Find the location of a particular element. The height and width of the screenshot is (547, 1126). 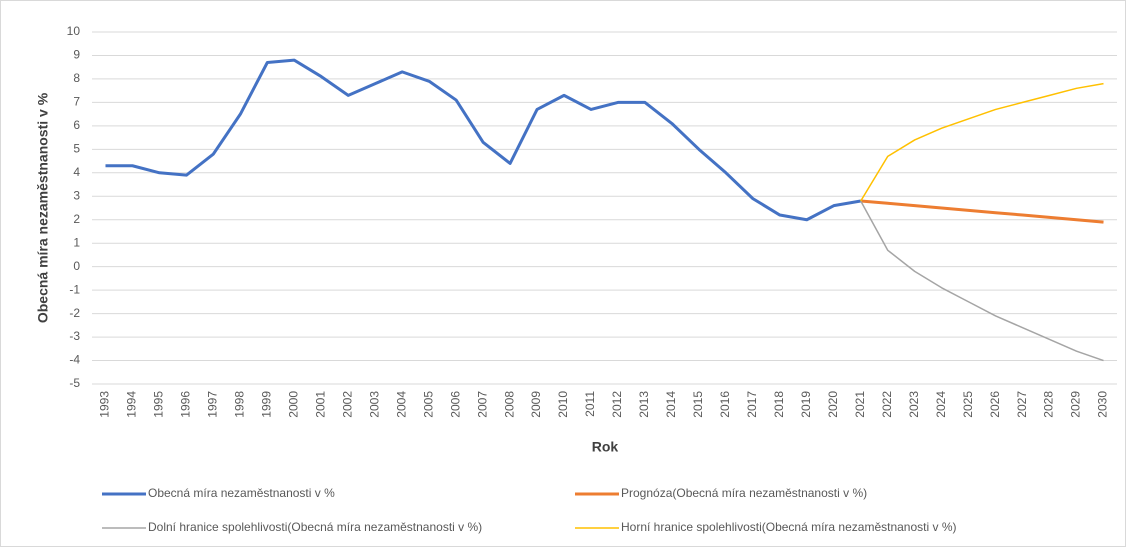

x-tick-label: 2011 is located at coordinates (590, 404).